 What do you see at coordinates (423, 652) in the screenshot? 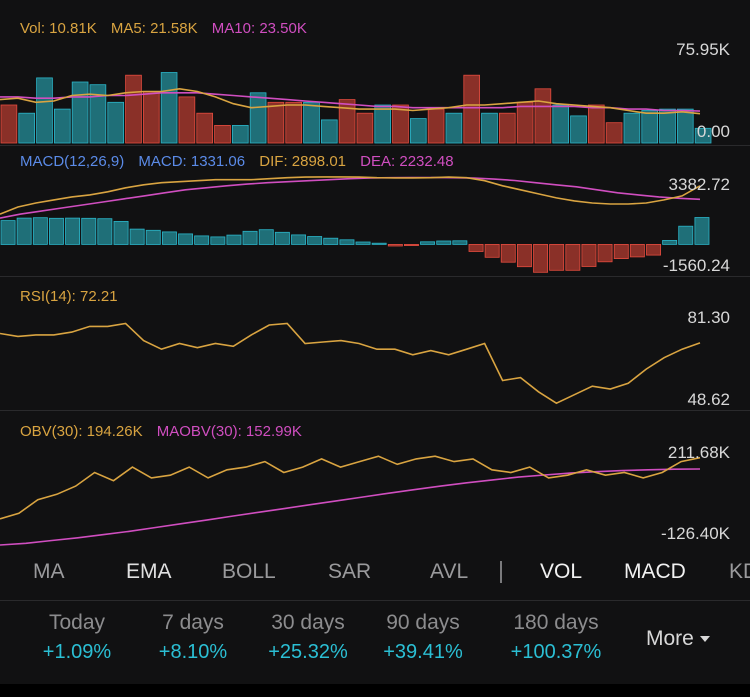
I see `period-value: +39.41%` at bounding box center [423, 652].